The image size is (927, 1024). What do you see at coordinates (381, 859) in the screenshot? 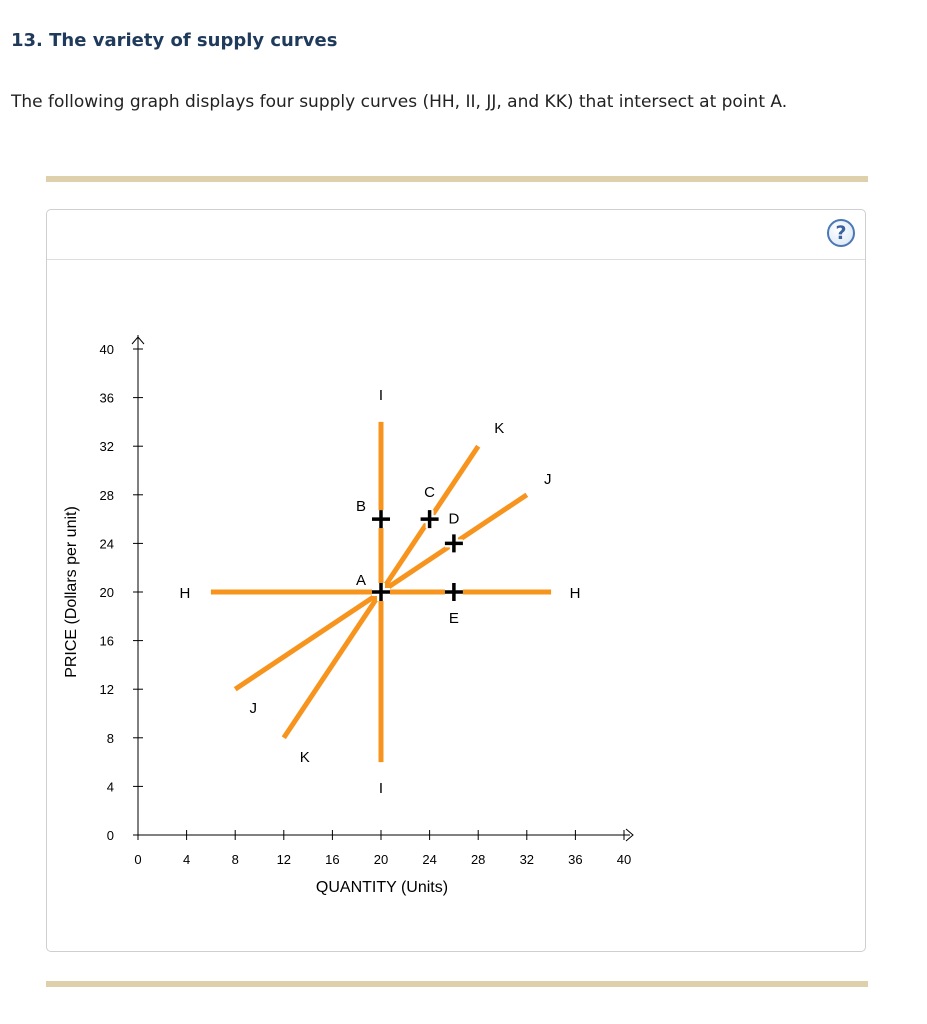
I see `x-tick-label: 20` at bounding box center [381, 859].